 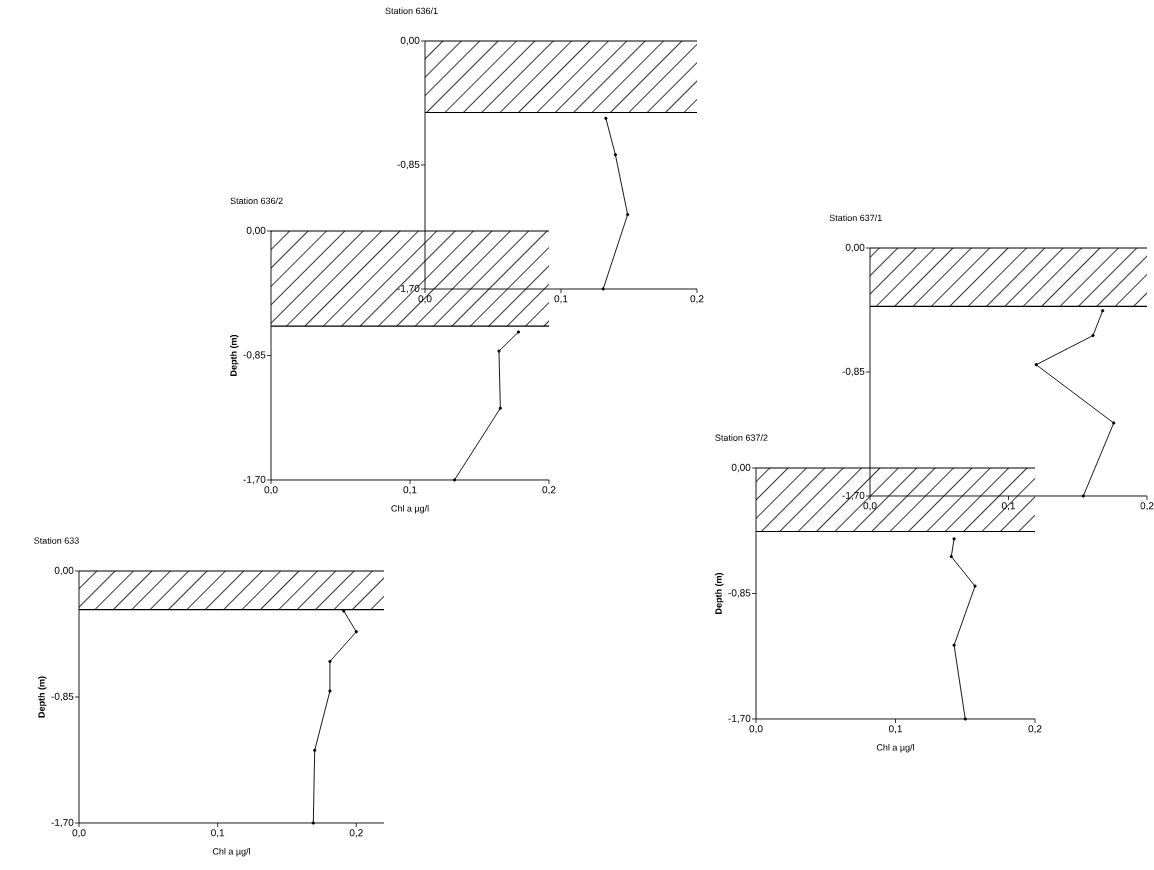 I want to click on chart-title: Station 637/1, so click(x=855, y=218).